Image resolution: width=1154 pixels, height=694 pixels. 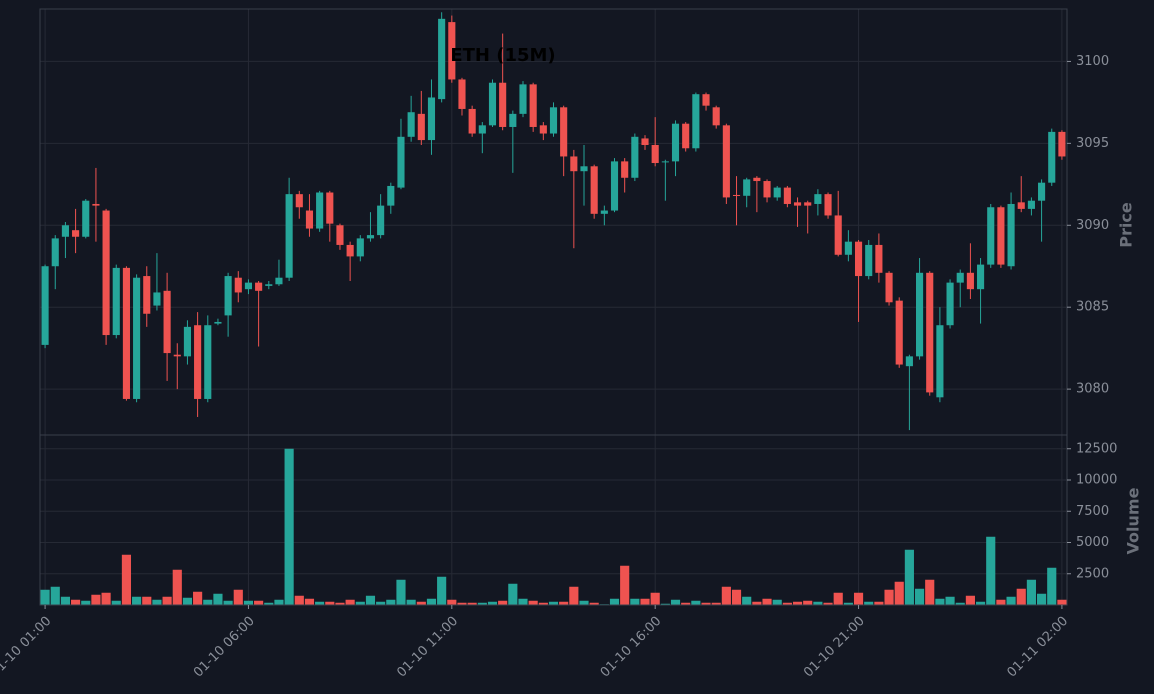 What do you see at coordinates (1092, 225) in the screenshot?
I see `y-tick-label: 3090` at bounding box center [1092, 225].